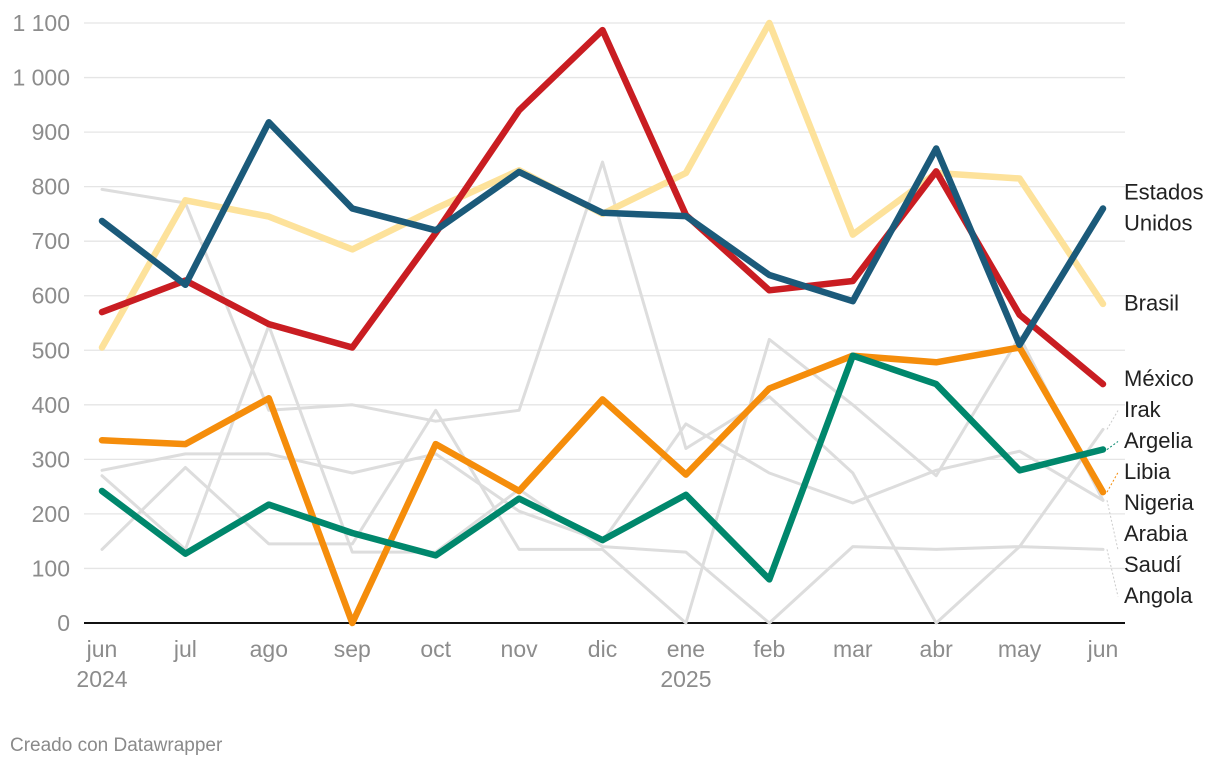  What do you see at coordinates (41, 78) in the screenshot?
I see `y-tick-label: 1 000` at bounding box center [41, 78].